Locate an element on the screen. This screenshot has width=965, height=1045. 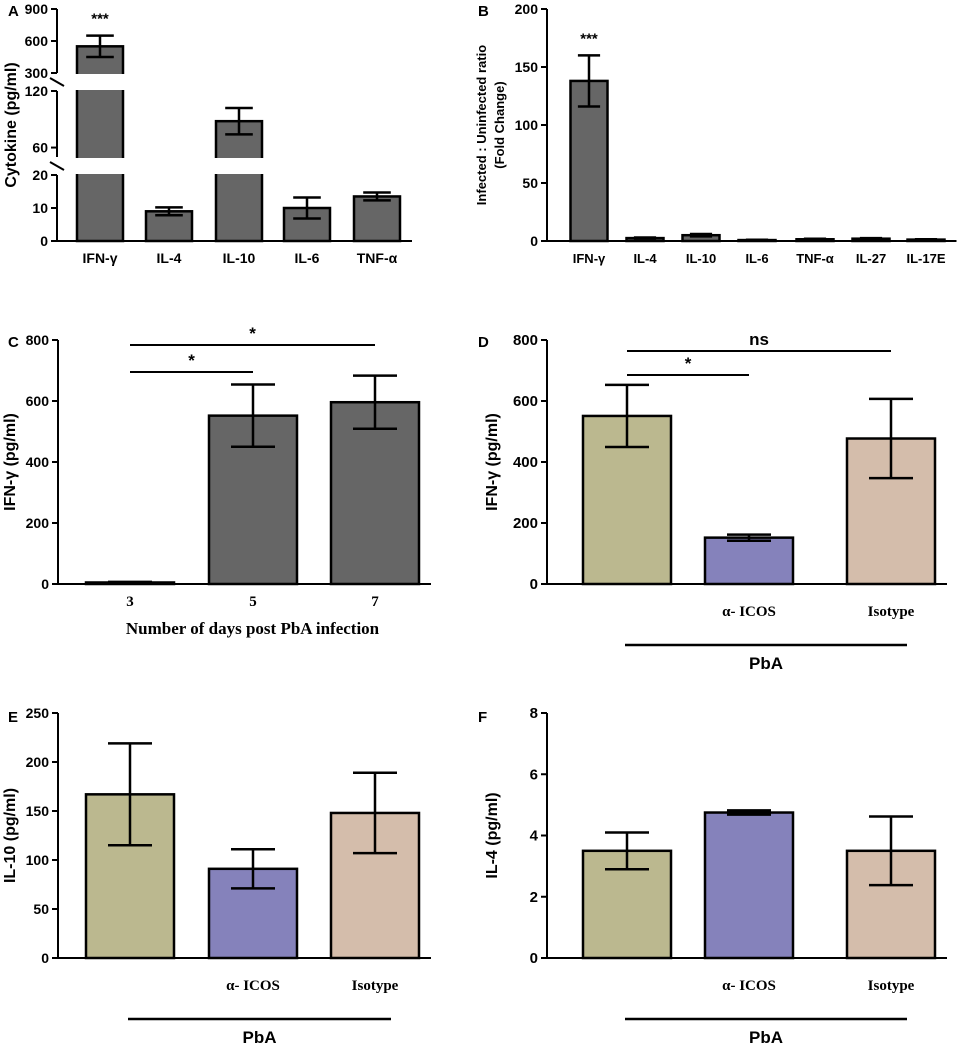
panel-b-y-label: Infected : Uninfected ratio is located at coordinates (481, 125).